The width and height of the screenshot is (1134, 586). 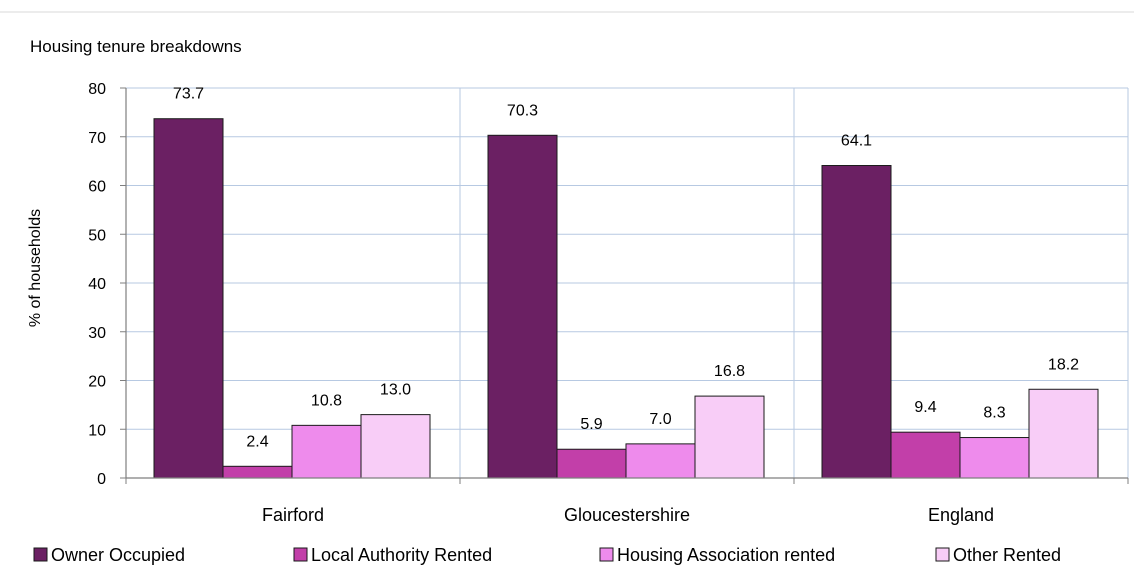 I want to click on legend-label: Owner Occupied, so click(x=118, y=555).